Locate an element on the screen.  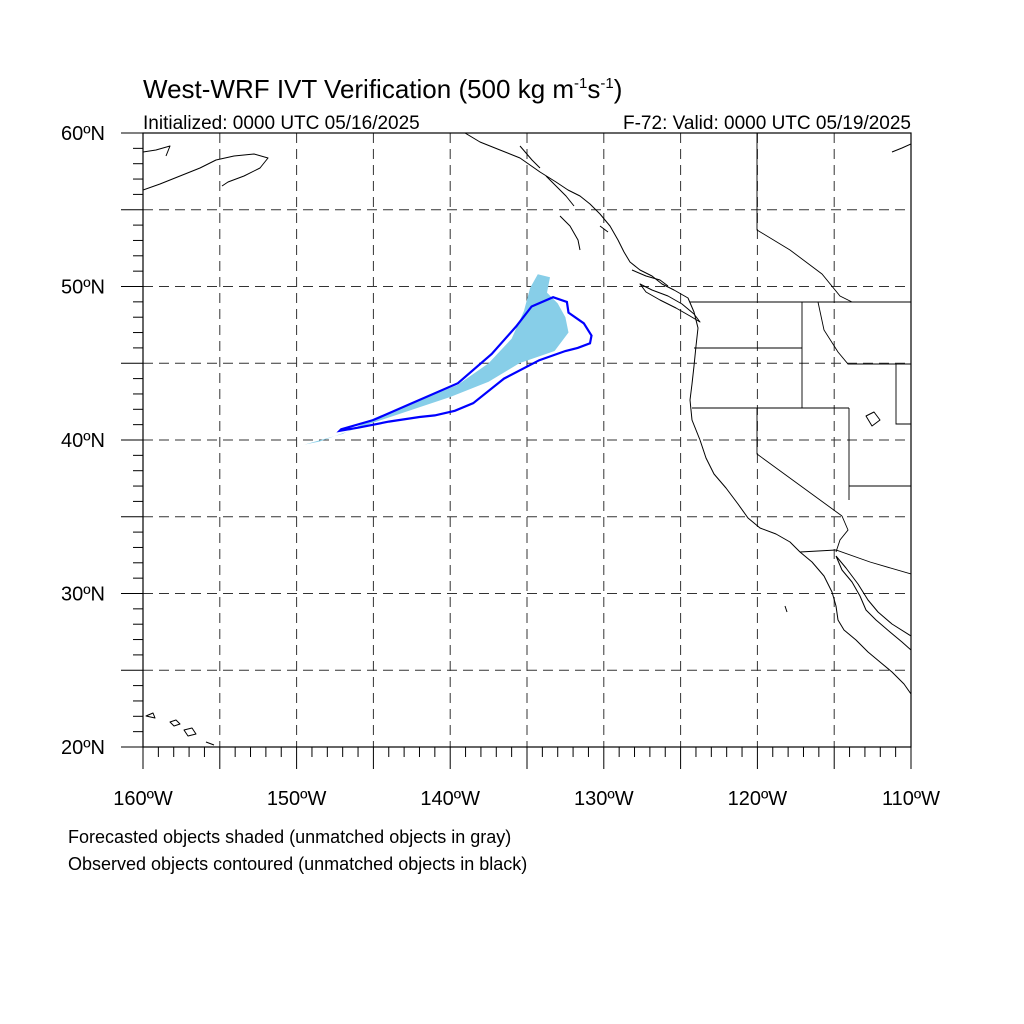
coastline-baja is located at coordinates (873, 603).